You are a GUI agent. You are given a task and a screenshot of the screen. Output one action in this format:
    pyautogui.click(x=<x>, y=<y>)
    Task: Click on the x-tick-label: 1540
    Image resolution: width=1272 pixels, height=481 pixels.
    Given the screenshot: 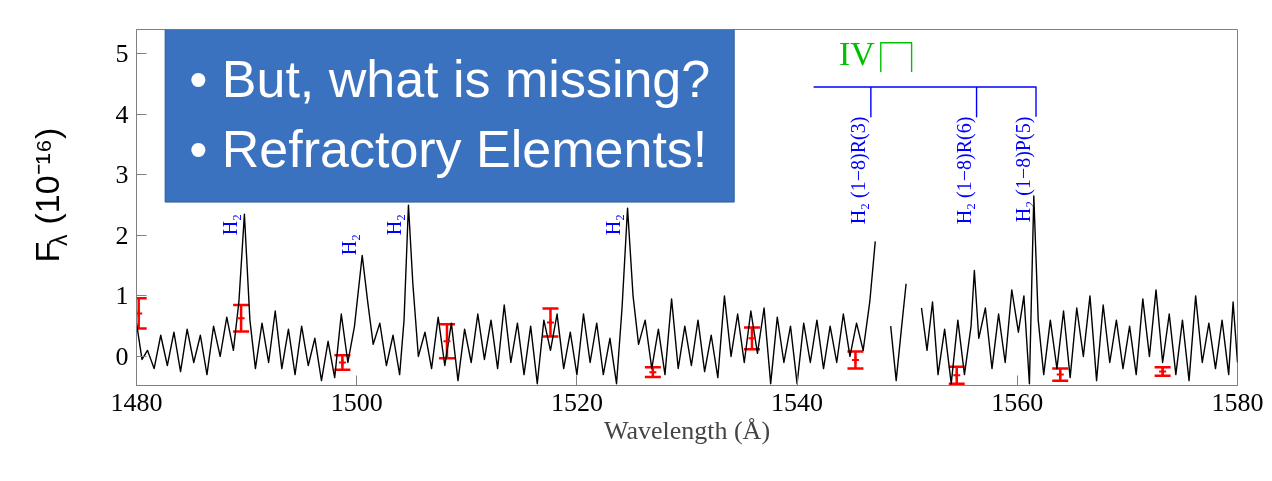 What is the action you would take?
    pyautogui.click(x=797, y=402)
    